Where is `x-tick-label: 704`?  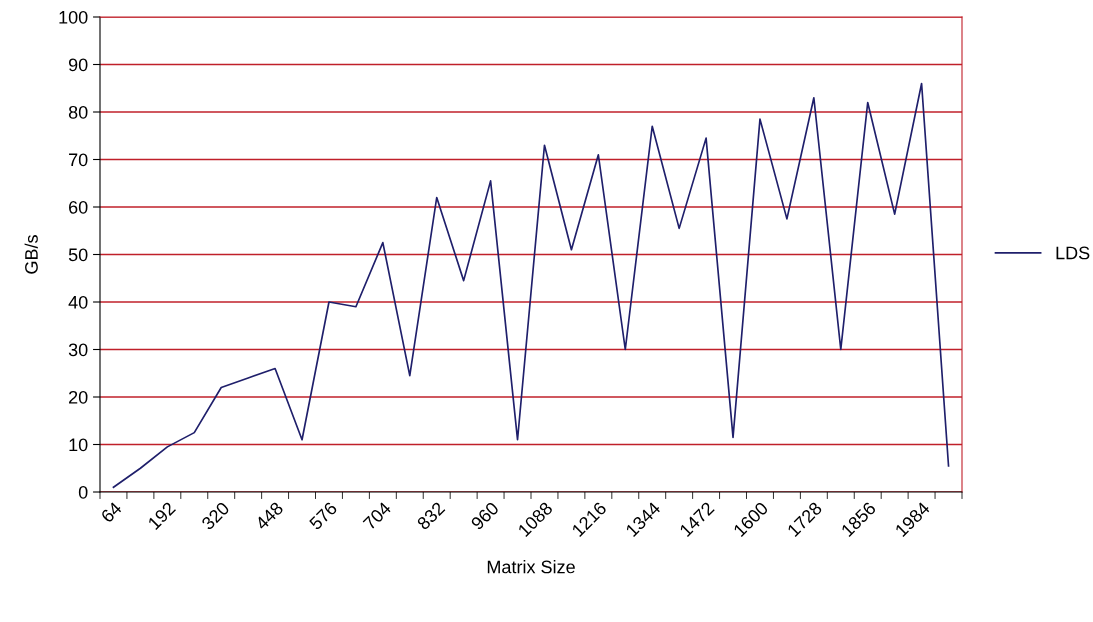 x-tick-label: 704 is located at coordinates (377, 516).